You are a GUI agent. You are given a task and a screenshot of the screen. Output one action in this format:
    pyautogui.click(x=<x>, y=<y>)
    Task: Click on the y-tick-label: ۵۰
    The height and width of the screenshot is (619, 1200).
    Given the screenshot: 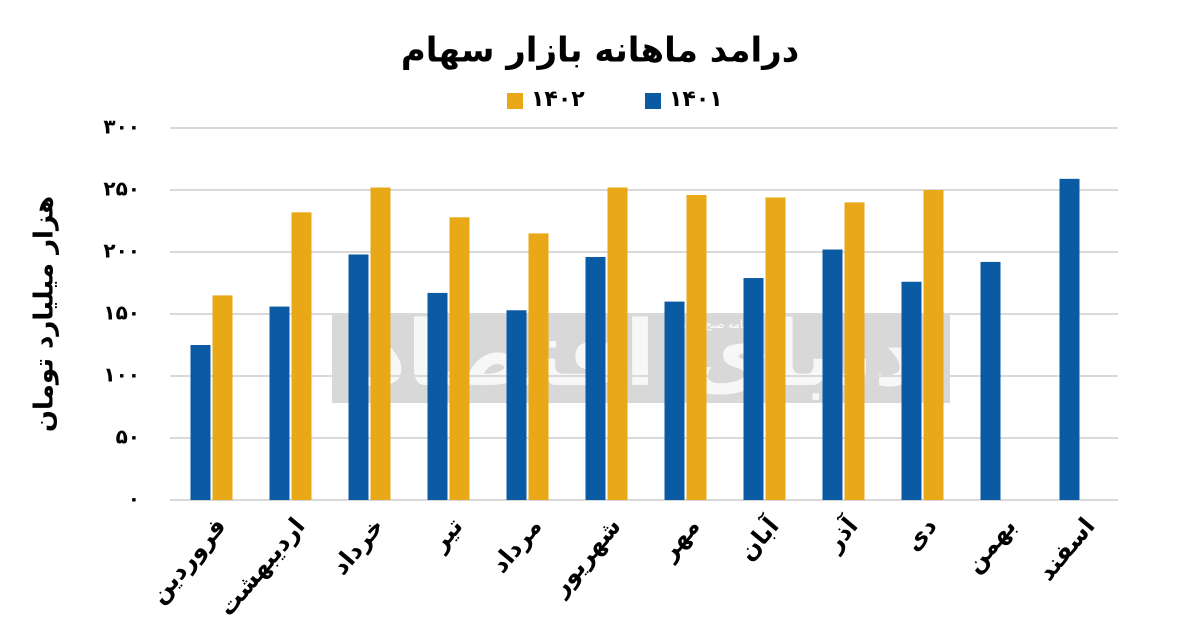 What is the action you would take?
    pyautogui.click(x=128, y=437)
    